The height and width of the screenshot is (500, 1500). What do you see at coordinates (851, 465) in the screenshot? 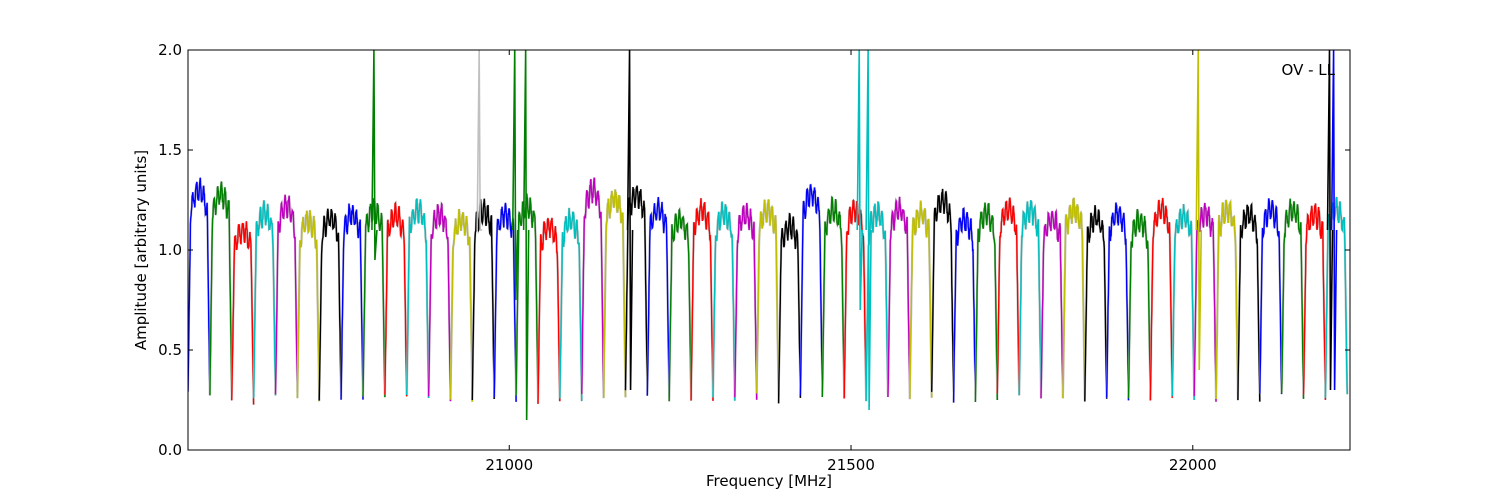
I see `x-tick-label: 21500` at bounding box center [851, 465].